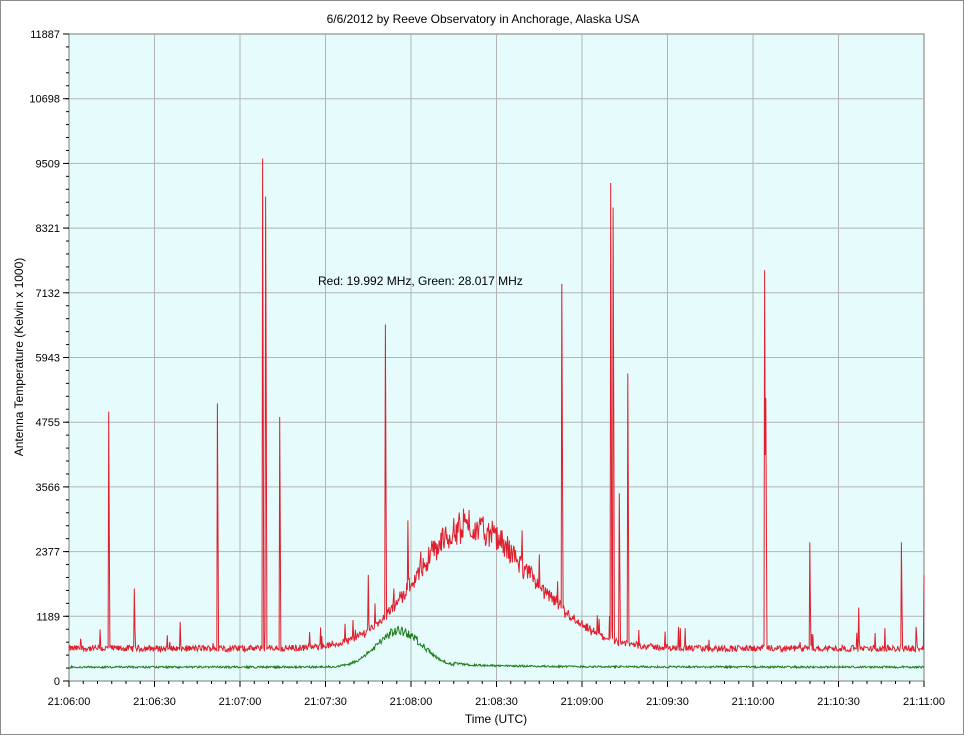 The height and width of the screenshot is (736, 964). What do you see at coordinates (420, 281) in the screenshot?
I see `frequency-annotation: Red: 19.992 MHz, Green: 28.017 MHz` at bounding box center [420, 281].